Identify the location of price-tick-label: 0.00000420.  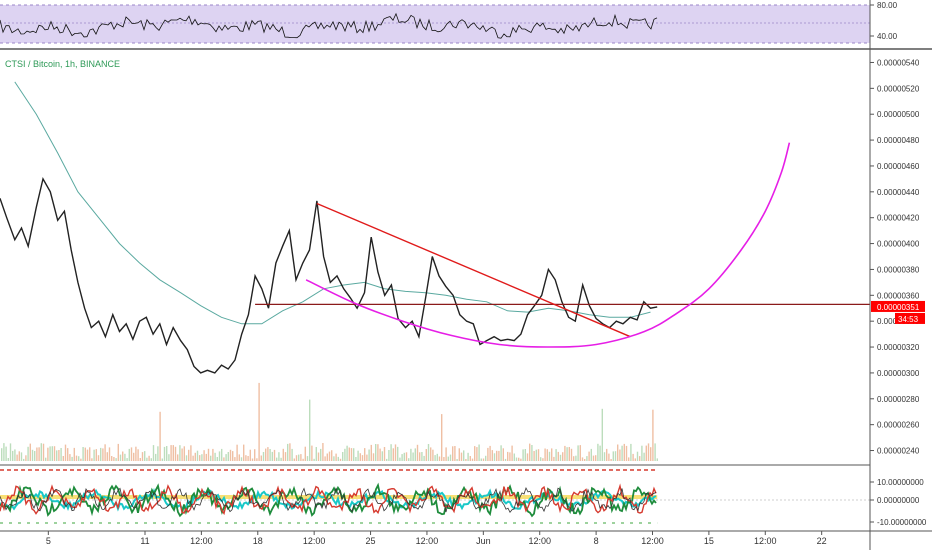
(898, 218).